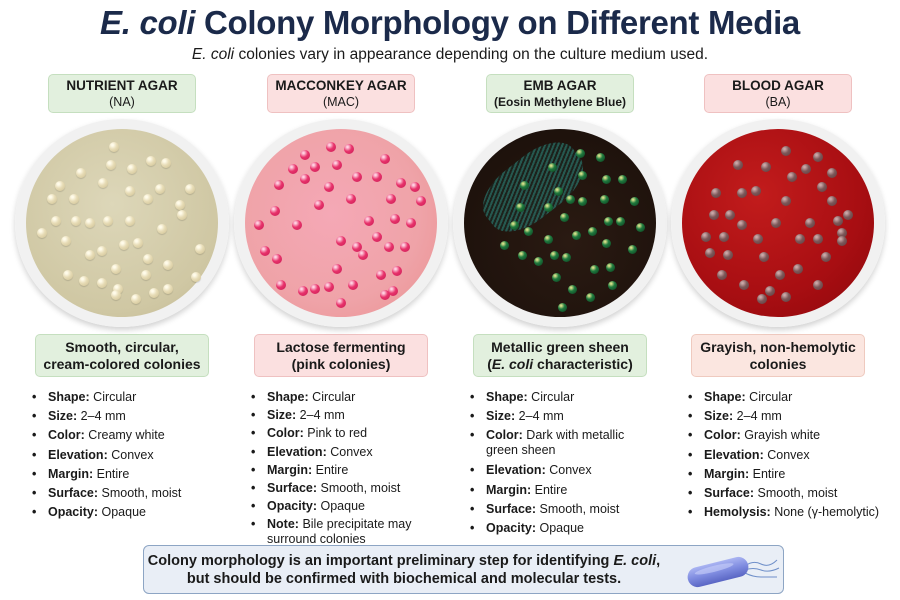 The width and height of the screenshot is (900, 600). What do you see at coordinates (778, 364) in the screenshot?
I see `description-line: colonies` at bounding box center [778, 364].